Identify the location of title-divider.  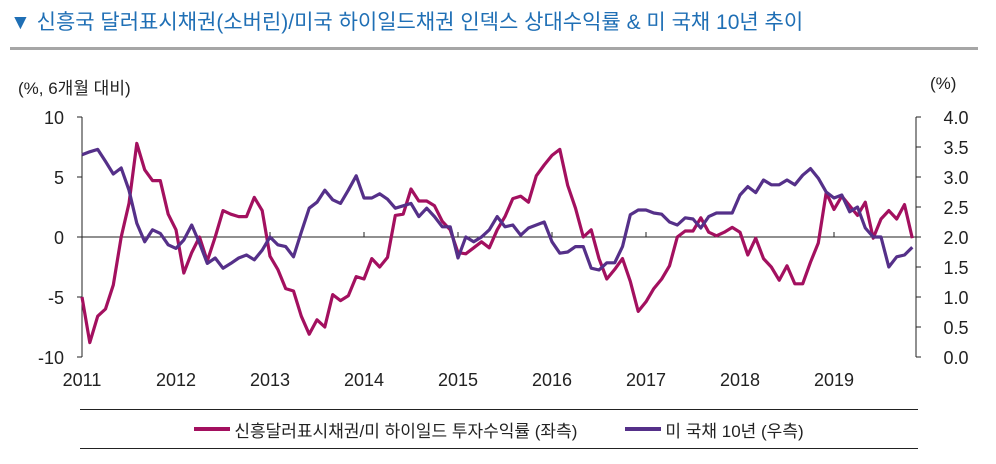
(494, 48).